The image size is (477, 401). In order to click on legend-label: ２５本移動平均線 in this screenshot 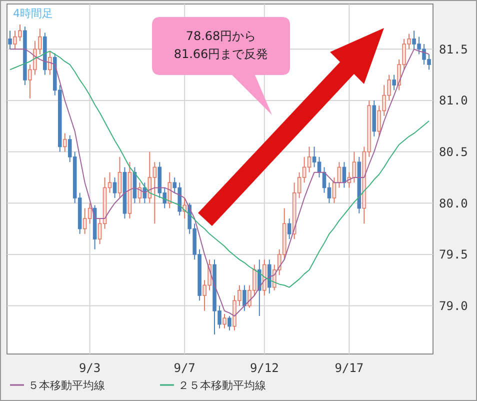, I will do `click(222, 385)`.